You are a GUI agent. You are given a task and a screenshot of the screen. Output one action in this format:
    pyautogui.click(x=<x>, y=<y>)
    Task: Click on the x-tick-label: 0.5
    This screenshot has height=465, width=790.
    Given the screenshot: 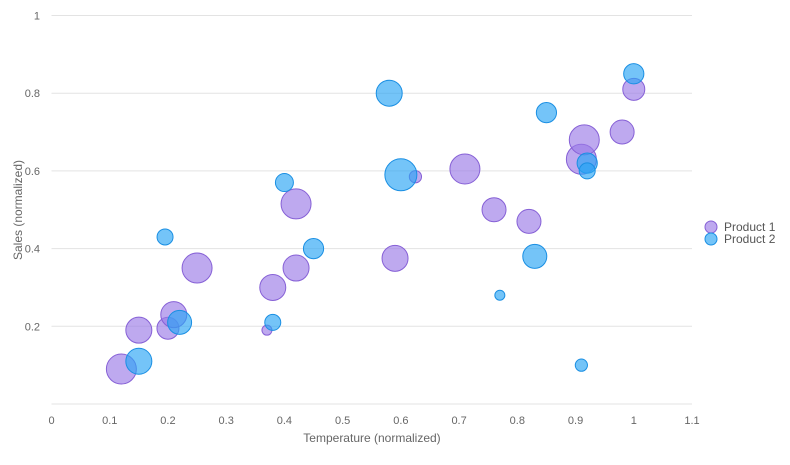 What is the action you would take?
    pyautogui.click(x=342, y=421)
    